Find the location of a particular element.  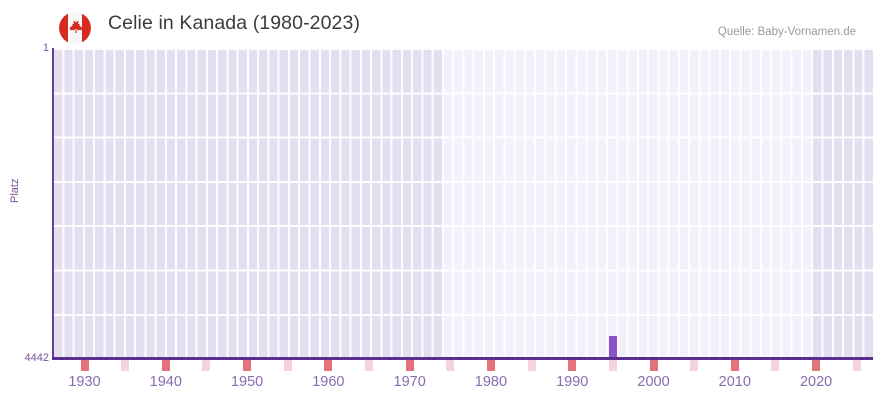

x-tick-label-2020: 2020 is located at coordinates (816, 382).